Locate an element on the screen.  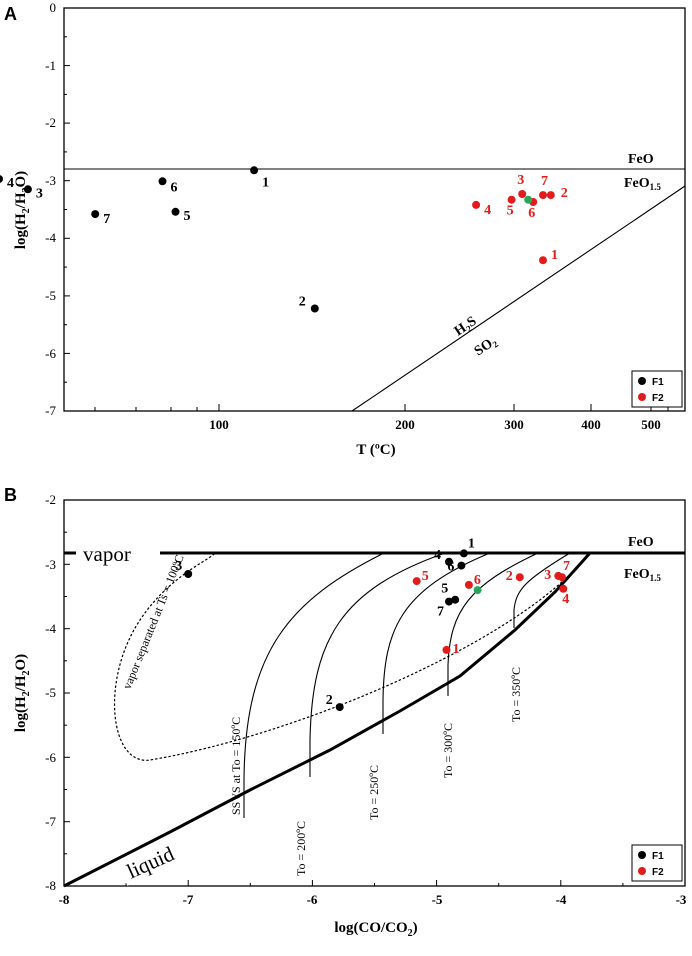
panel-b-legend: F1 F2 is located at coordinates (657, 863).